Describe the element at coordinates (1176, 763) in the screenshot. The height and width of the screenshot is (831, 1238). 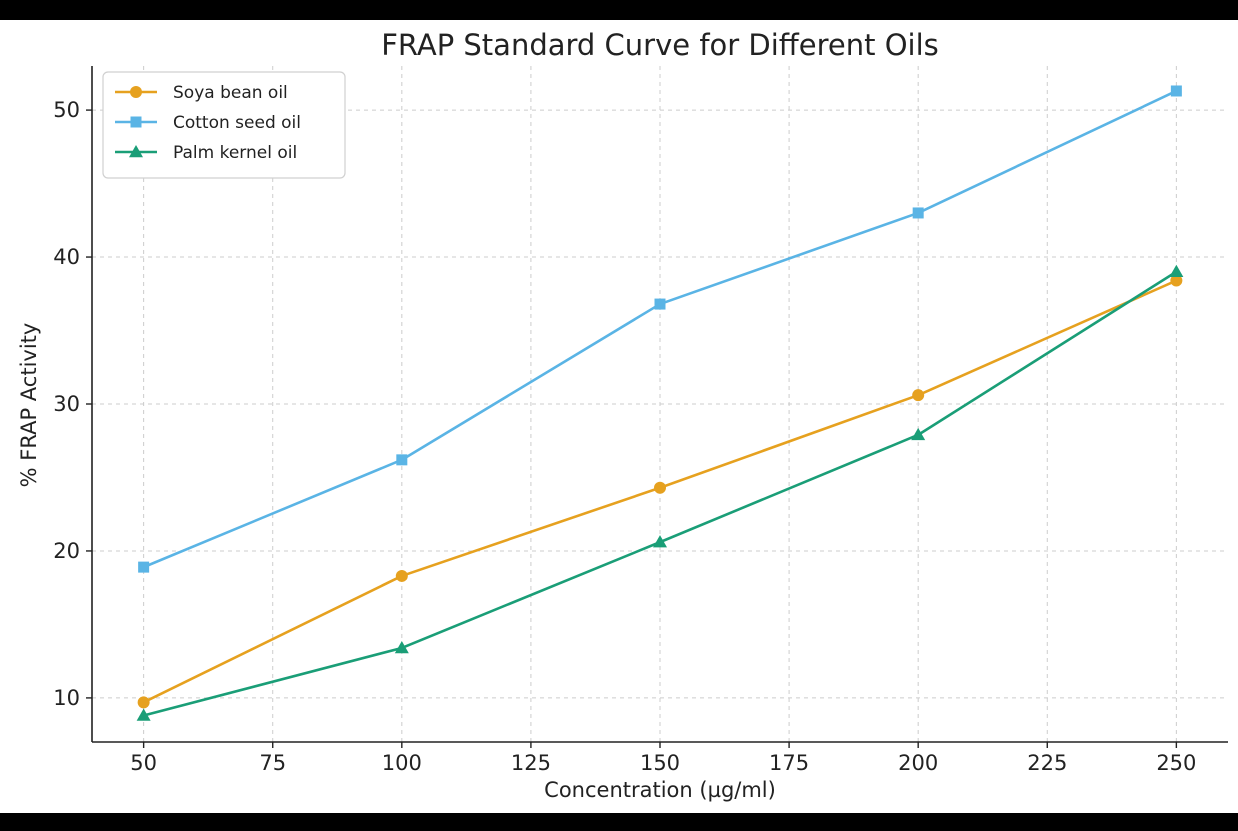
I see `x-tick-label: 250` at that location.